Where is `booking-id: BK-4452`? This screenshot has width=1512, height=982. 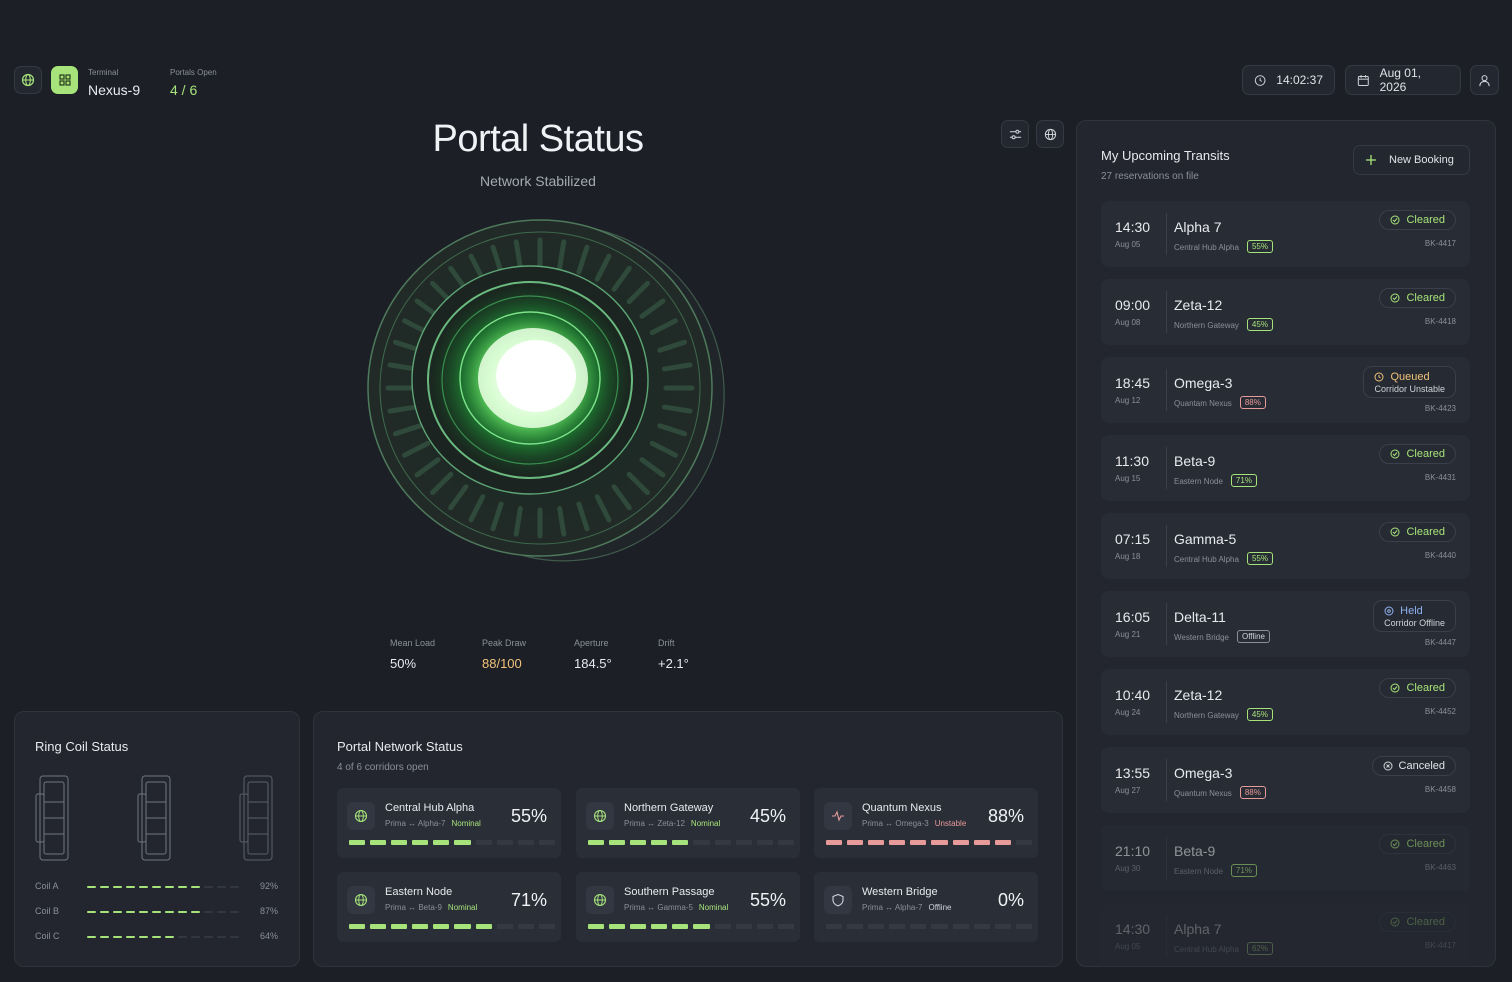
booking-id: BK-4452 is located at coordinates (1440, 711).